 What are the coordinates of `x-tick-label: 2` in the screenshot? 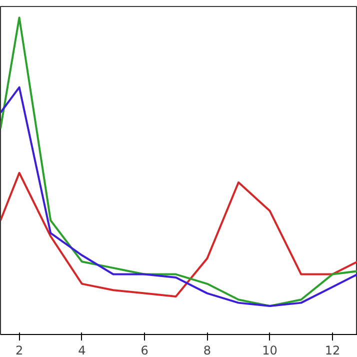 It's located at (19, 350).